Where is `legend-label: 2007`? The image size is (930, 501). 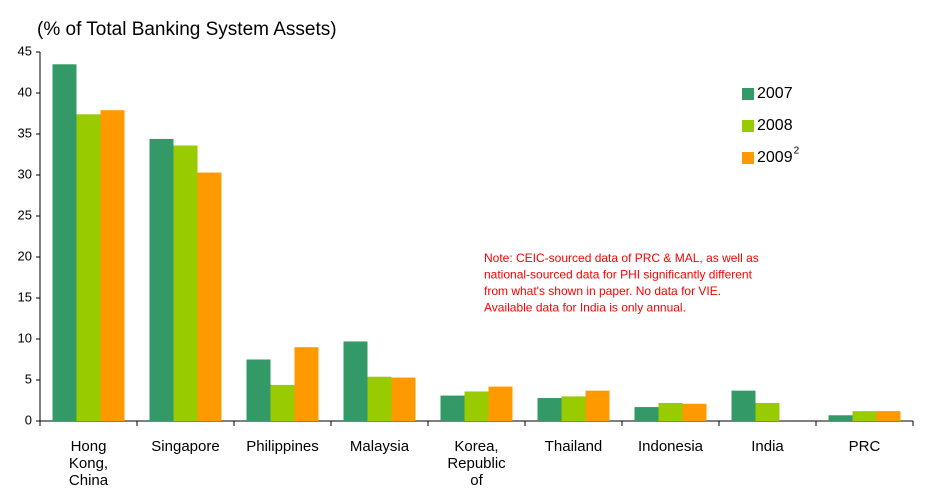
legend-label: 2007 is located at coordinates (775, 93).